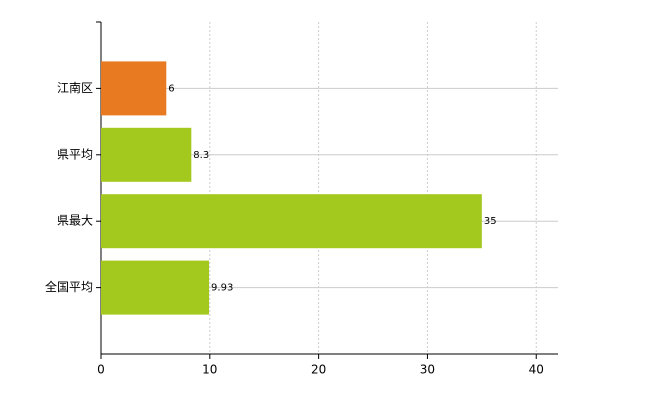 This screenshot has height=400, width=650. Describe the element at coordinates (75, 154) in the screenshot. I see `y-tick-label: 県平均` at that location.